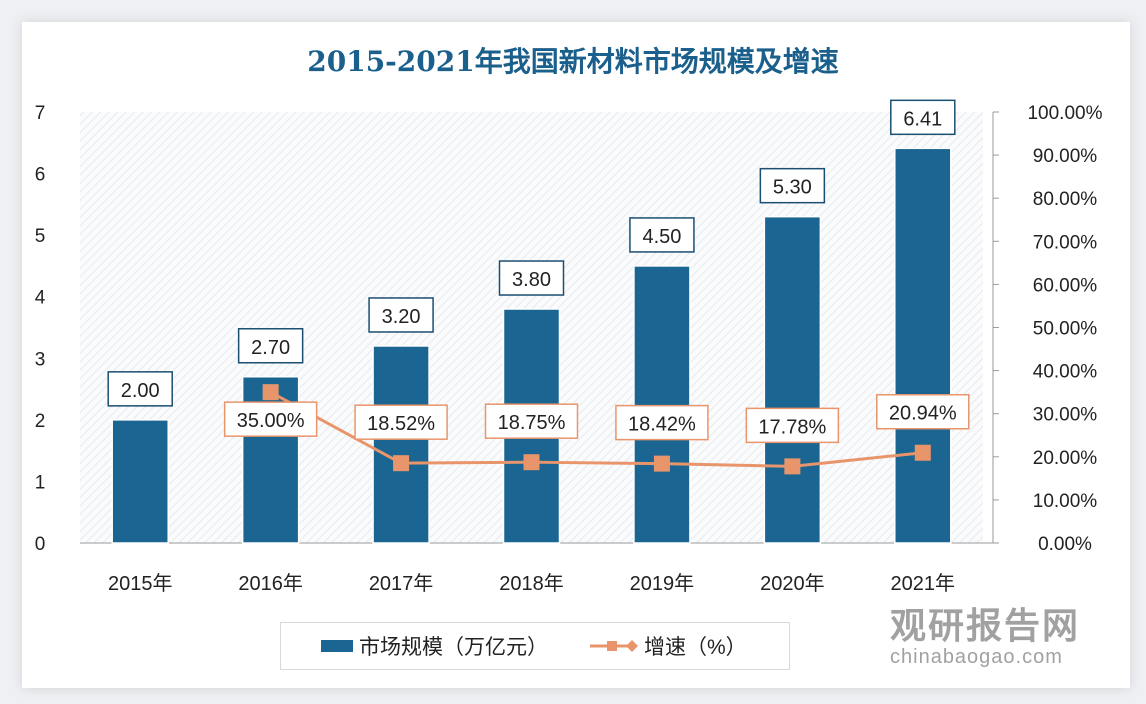  Describe the element at coordinates (1065, 285) in the screenshot. I see `right-tick-label: 60.00%` at that location.